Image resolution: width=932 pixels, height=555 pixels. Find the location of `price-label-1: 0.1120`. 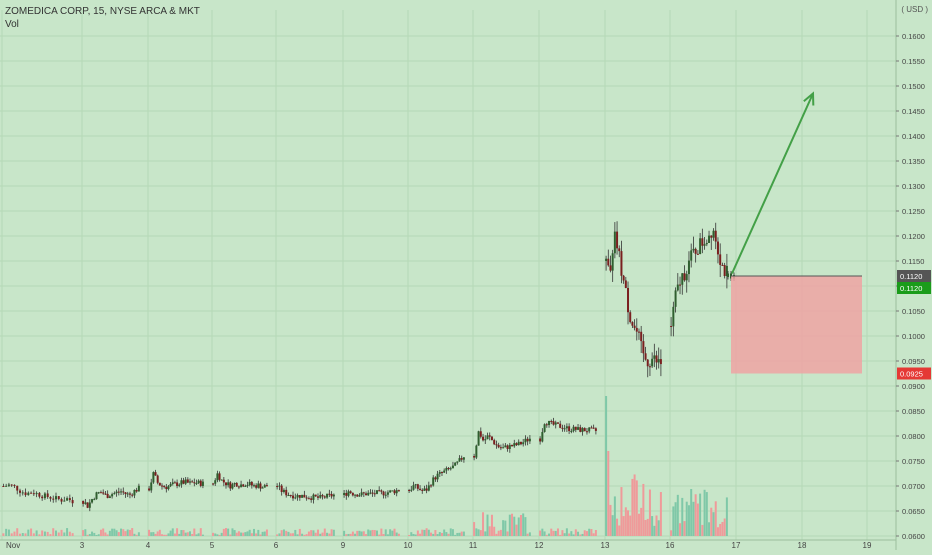

price-label-1: 0.1120 is located at coordinates (914, 288).